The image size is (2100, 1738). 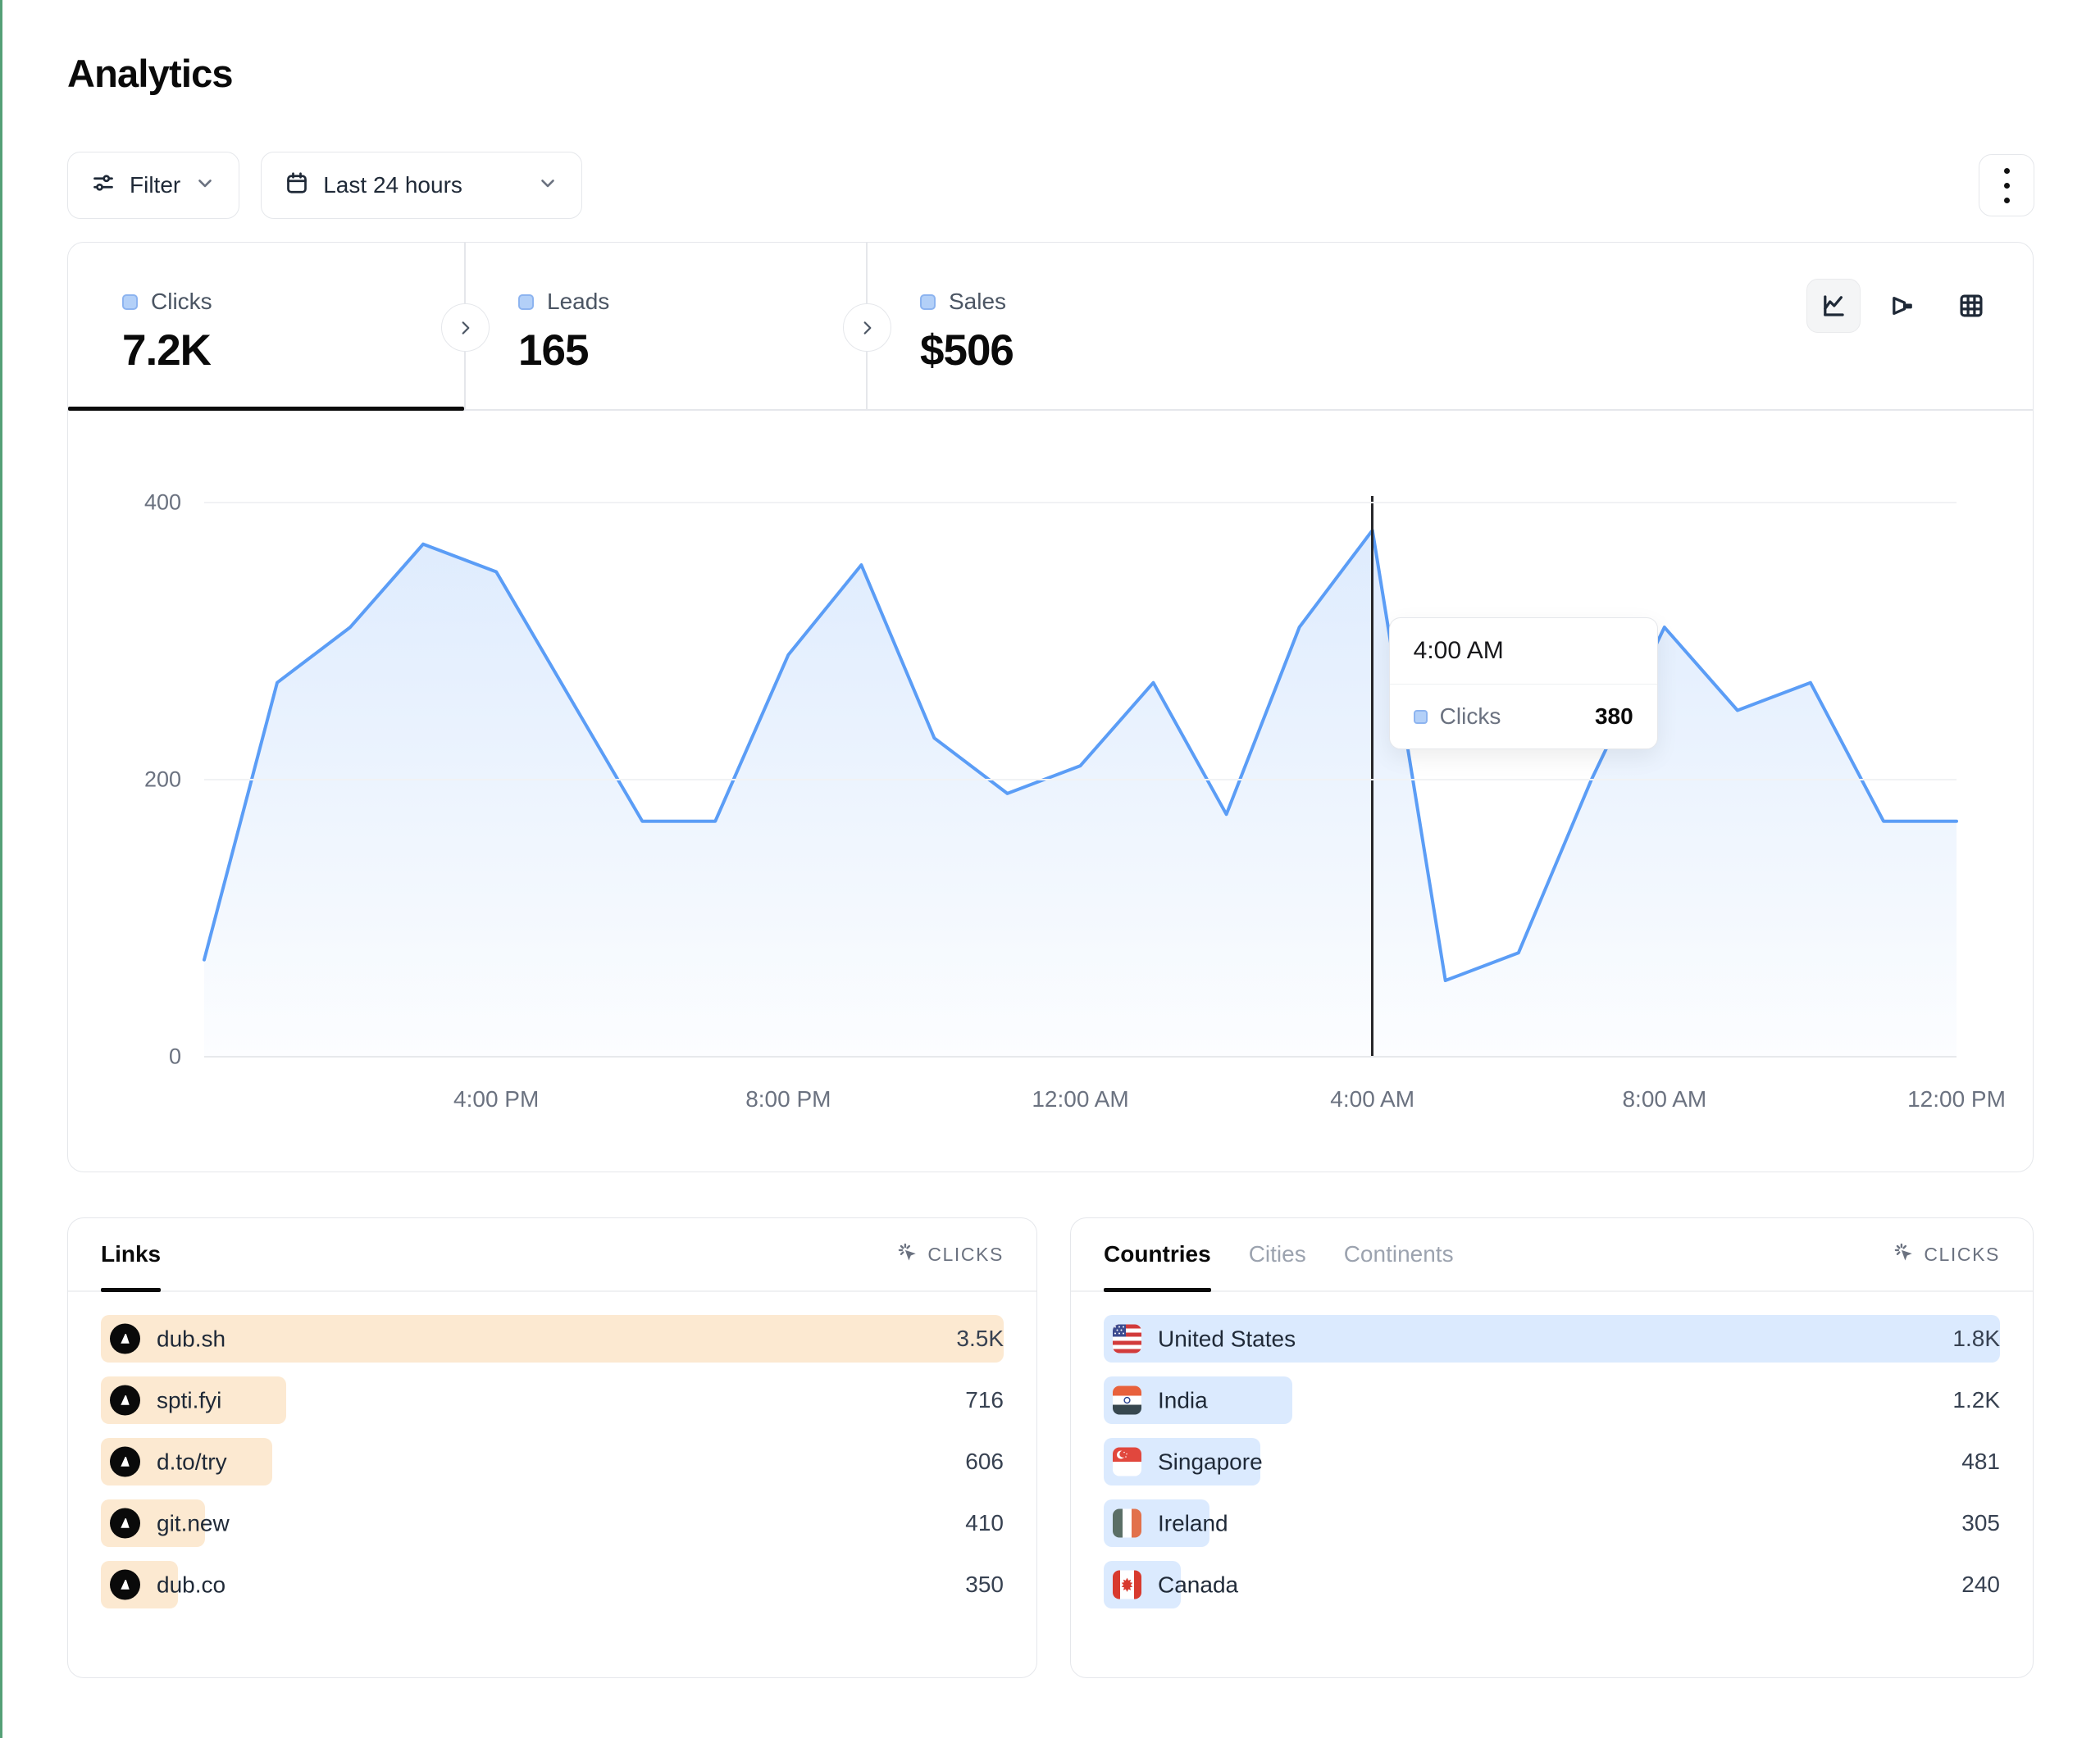 What do you see at coordinates (1127, 1523) in the screenshot?
I see `ie-flag-icon` at bounding box center [1127, 1523].